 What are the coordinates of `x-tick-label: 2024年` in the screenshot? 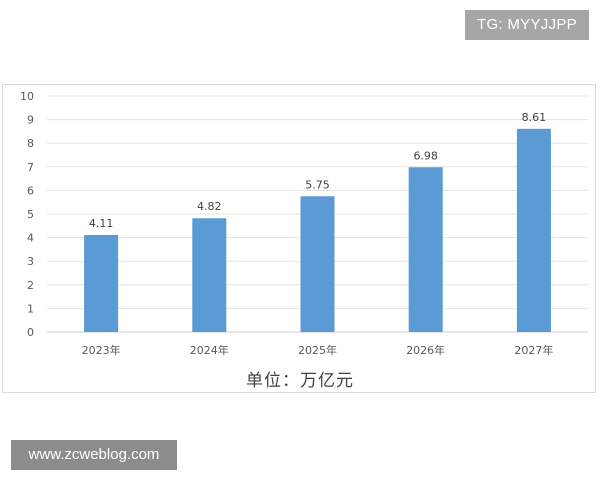 It's located at (209, 350).